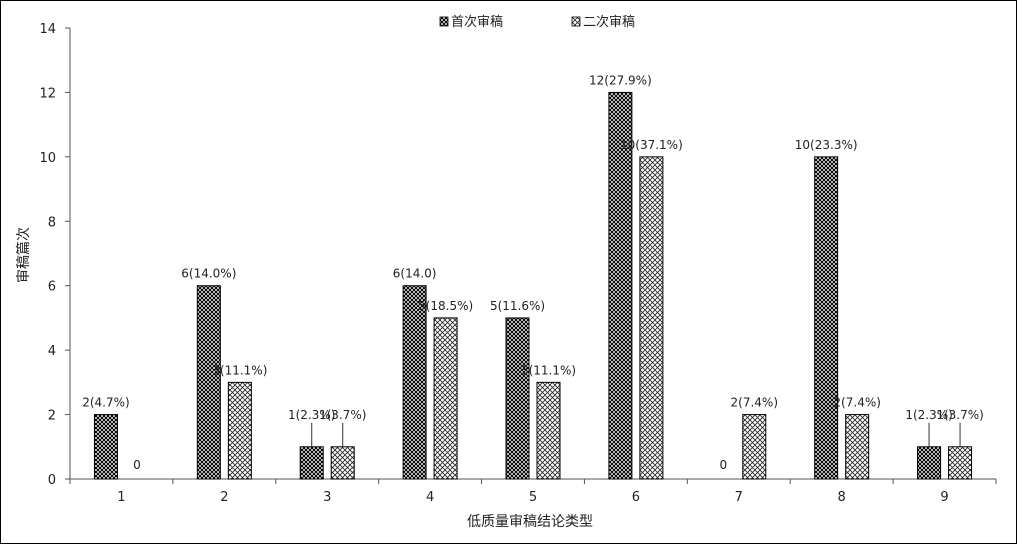 This screenshot has width=1017, height=544. I want to click on legend: 首次审稿 二次审稿, so click(537, 22).